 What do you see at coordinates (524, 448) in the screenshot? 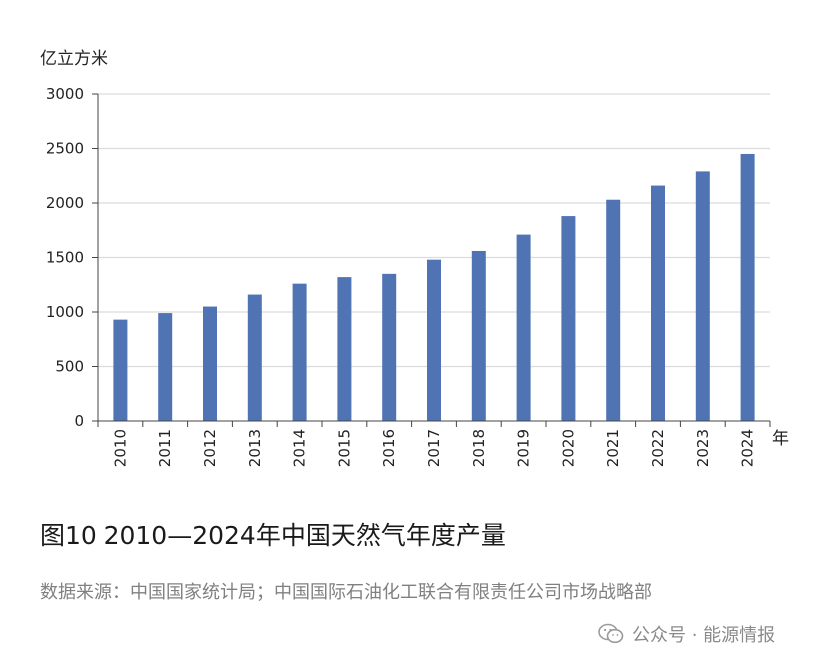
I see `x-tick-label: 2019` at bounding box center [524, 448].